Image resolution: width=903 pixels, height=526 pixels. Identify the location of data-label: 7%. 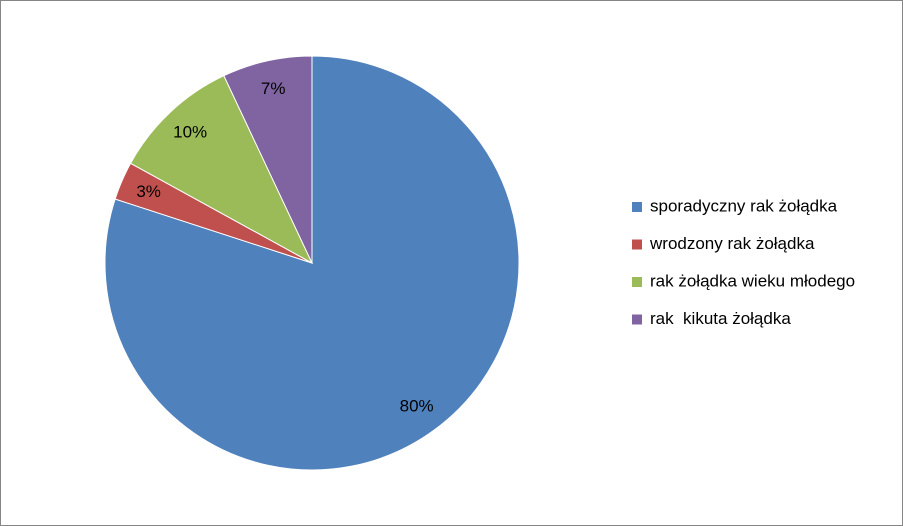
(273, 88).